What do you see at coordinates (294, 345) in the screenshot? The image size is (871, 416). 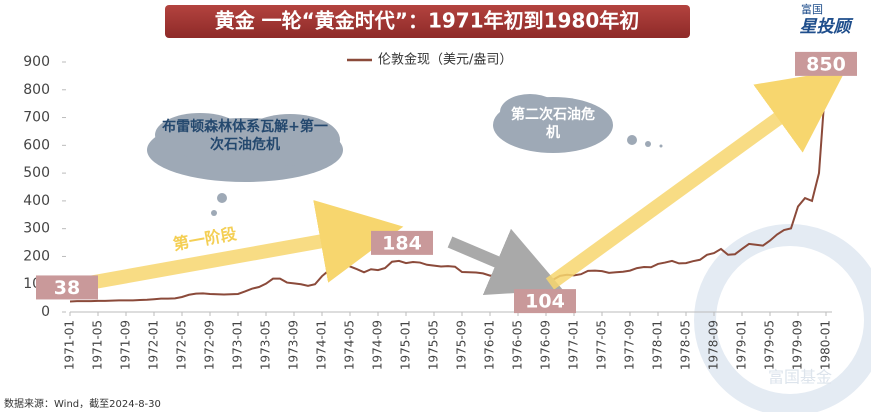 I see `x-tick-label: 1973-09` at bounding box center [294, 345].